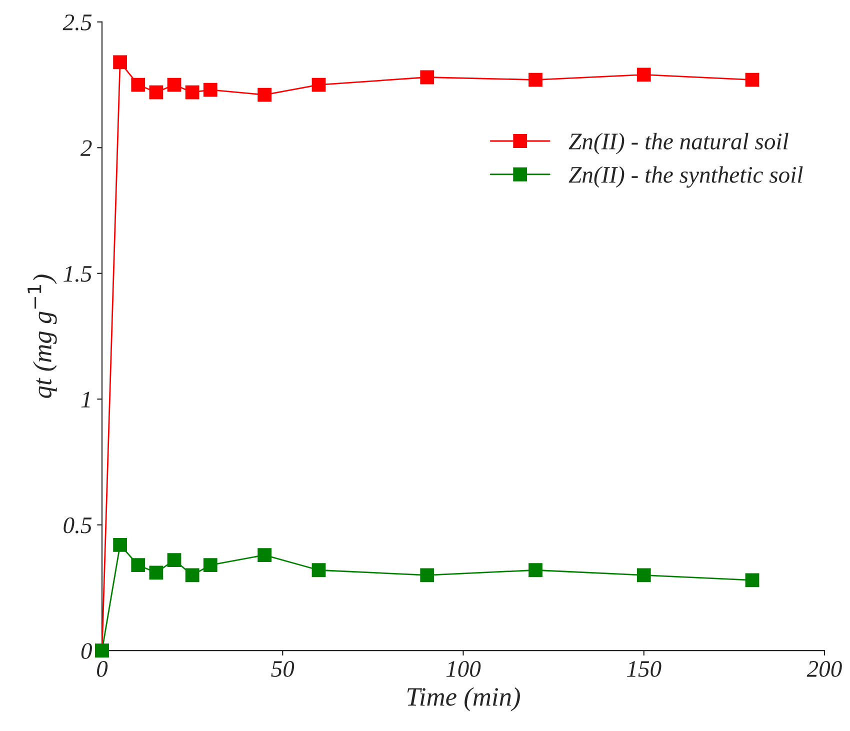 The width and height of the screenshot is (850, 731). I want to click on y-tick-label: 0, so click(86, 651).